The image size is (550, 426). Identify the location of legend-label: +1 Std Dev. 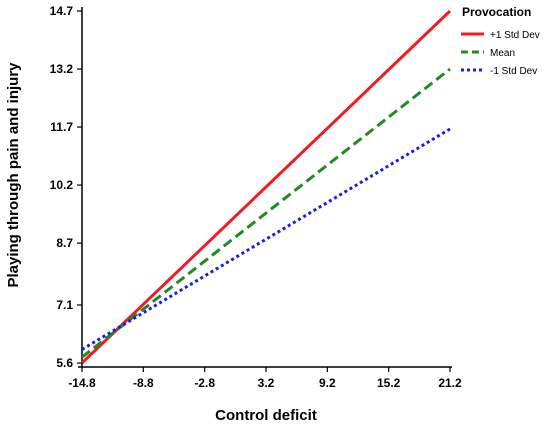
(515, 35).